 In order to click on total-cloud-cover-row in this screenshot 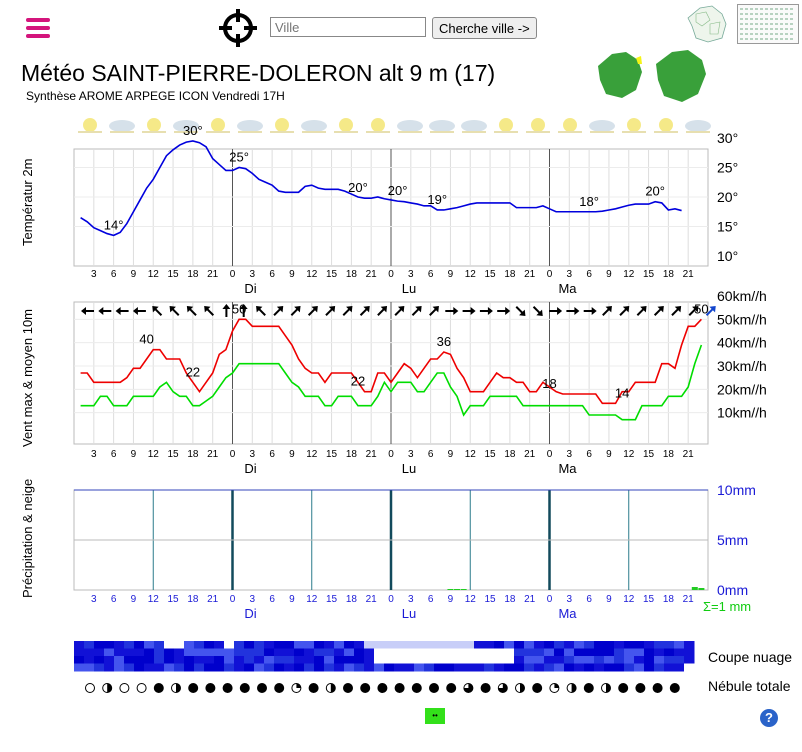, I will do `click(382, 688)`.